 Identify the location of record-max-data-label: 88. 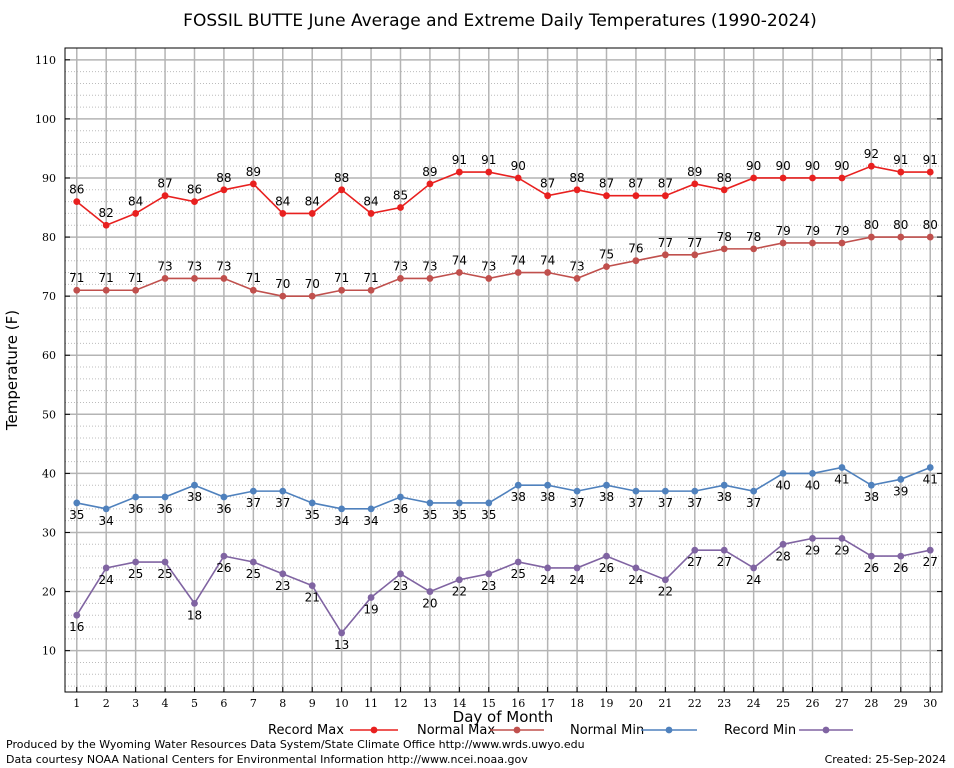
(223, 178).